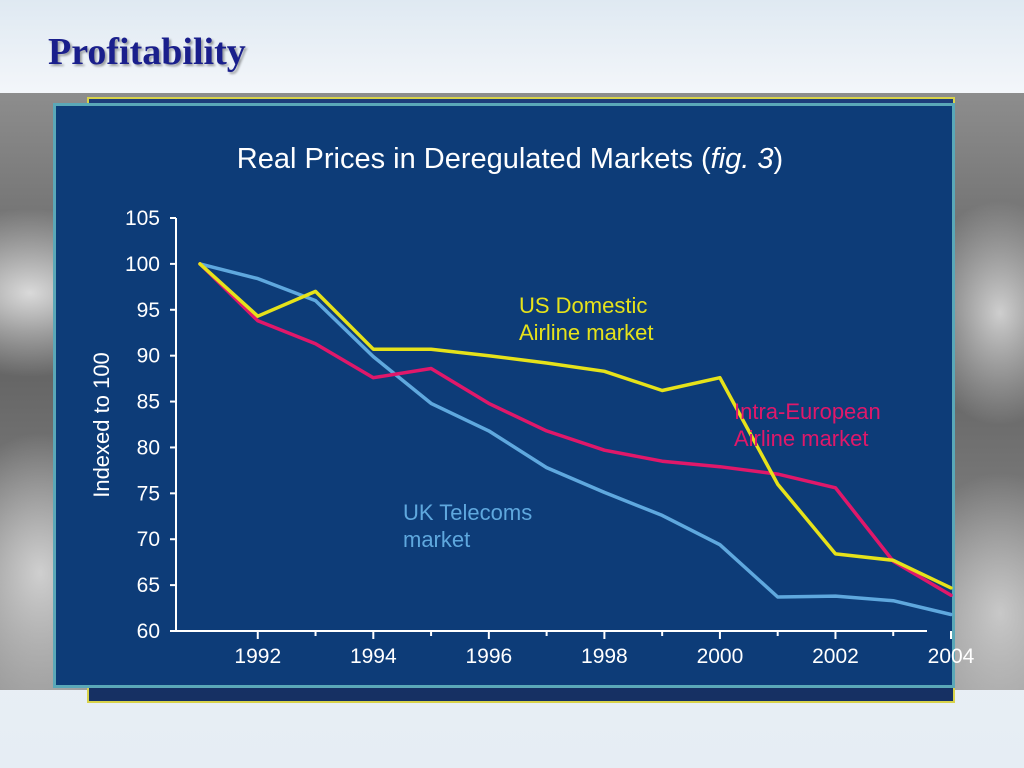 This screenshot has width=1024, height=768. What do you see at coordinates (148, 539) in the screenshot?
I see `y-tick-label: 70` at bounding box center [148, 539].